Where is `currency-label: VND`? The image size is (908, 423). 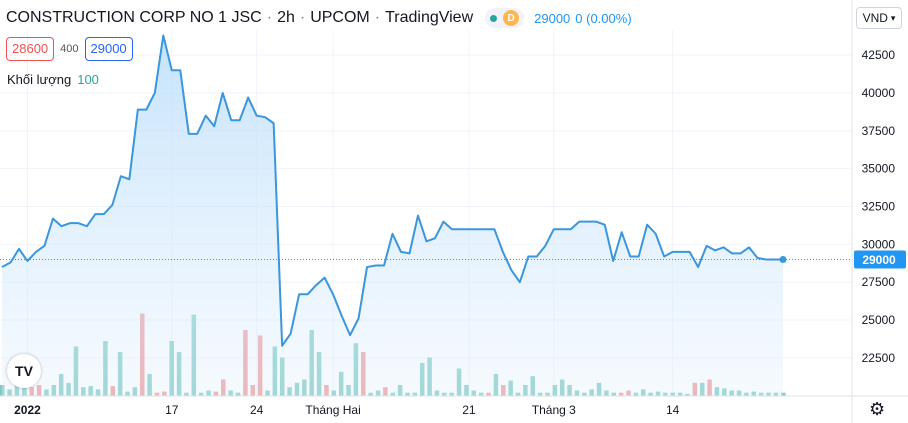 currency-label: VND is located at coordinates (875, 18).